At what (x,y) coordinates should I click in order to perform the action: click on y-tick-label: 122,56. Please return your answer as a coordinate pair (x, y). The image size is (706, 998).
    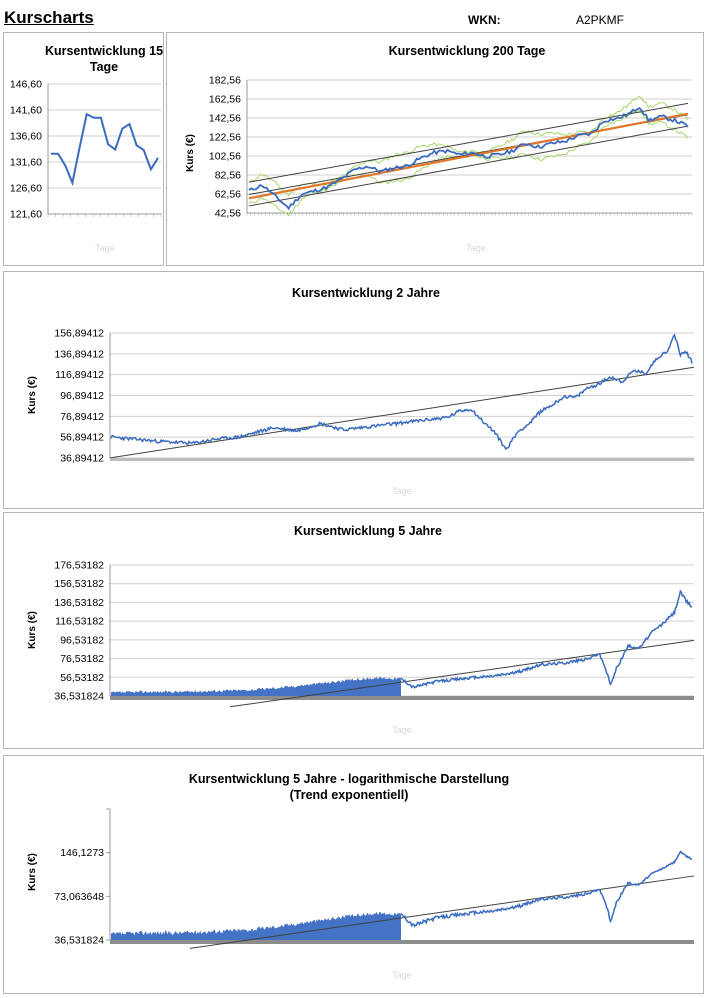
    Looking at the image, I should click on (225, 138).